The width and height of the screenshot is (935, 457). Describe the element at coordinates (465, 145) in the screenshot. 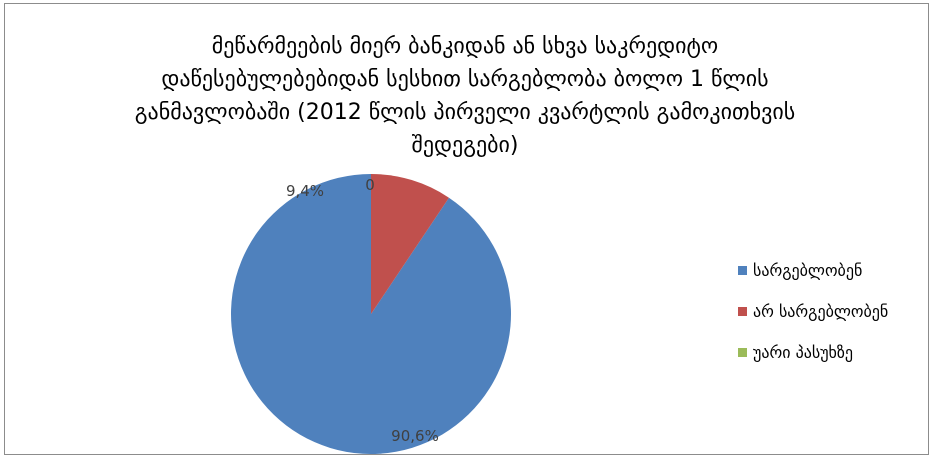

I see `chart-title-line: შედეგები)` at that location.